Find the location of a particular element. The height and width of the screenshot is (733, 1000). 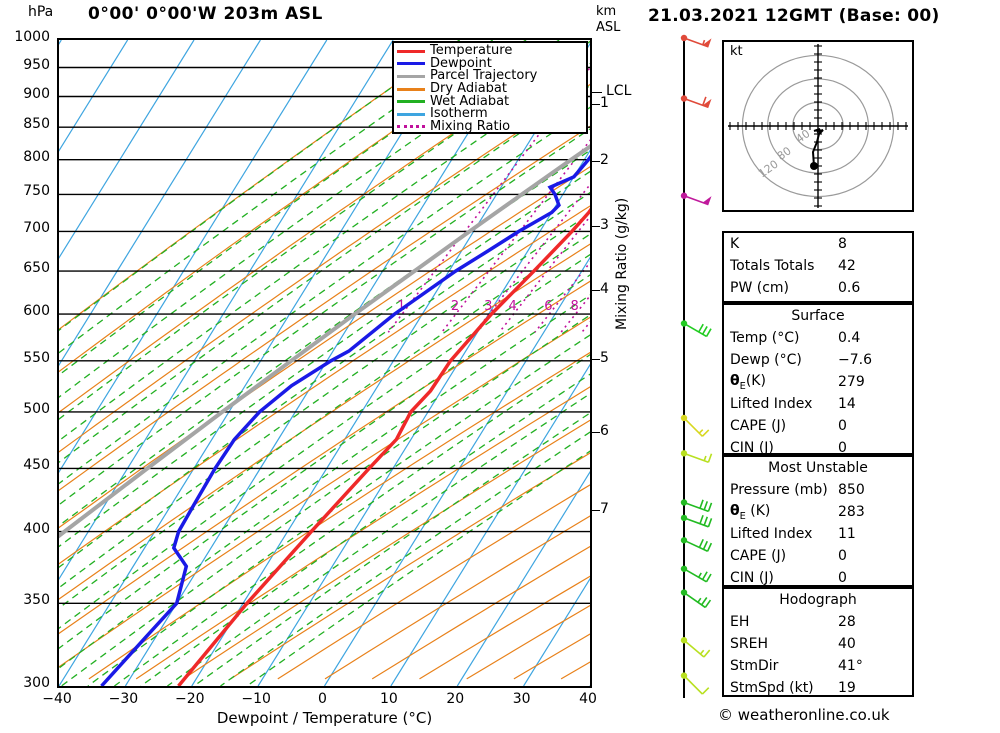

table-row-value: 850 is located at coordinates (851, 490).